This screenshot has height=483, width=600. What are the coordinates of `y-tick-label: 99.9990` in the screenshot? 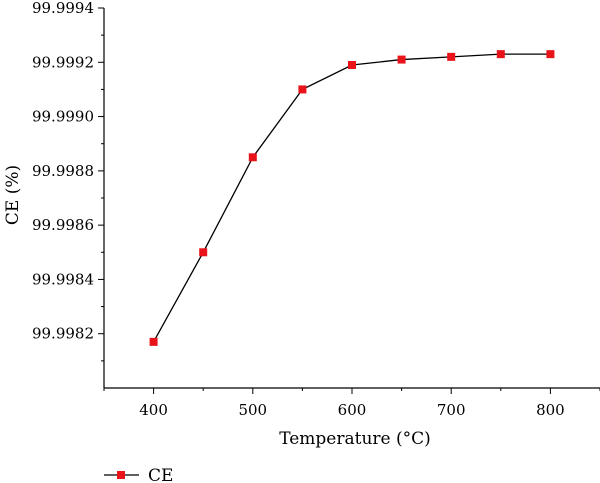 It's located at (63, 117).